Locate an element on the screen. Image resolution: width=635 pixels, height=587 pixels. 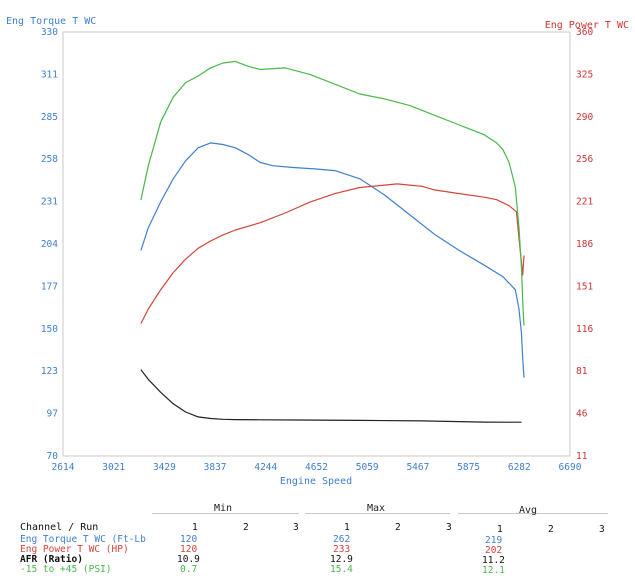
row-torque-label: Eng Torque T WC (Ft-Lb is located at coordinates (83, 539).